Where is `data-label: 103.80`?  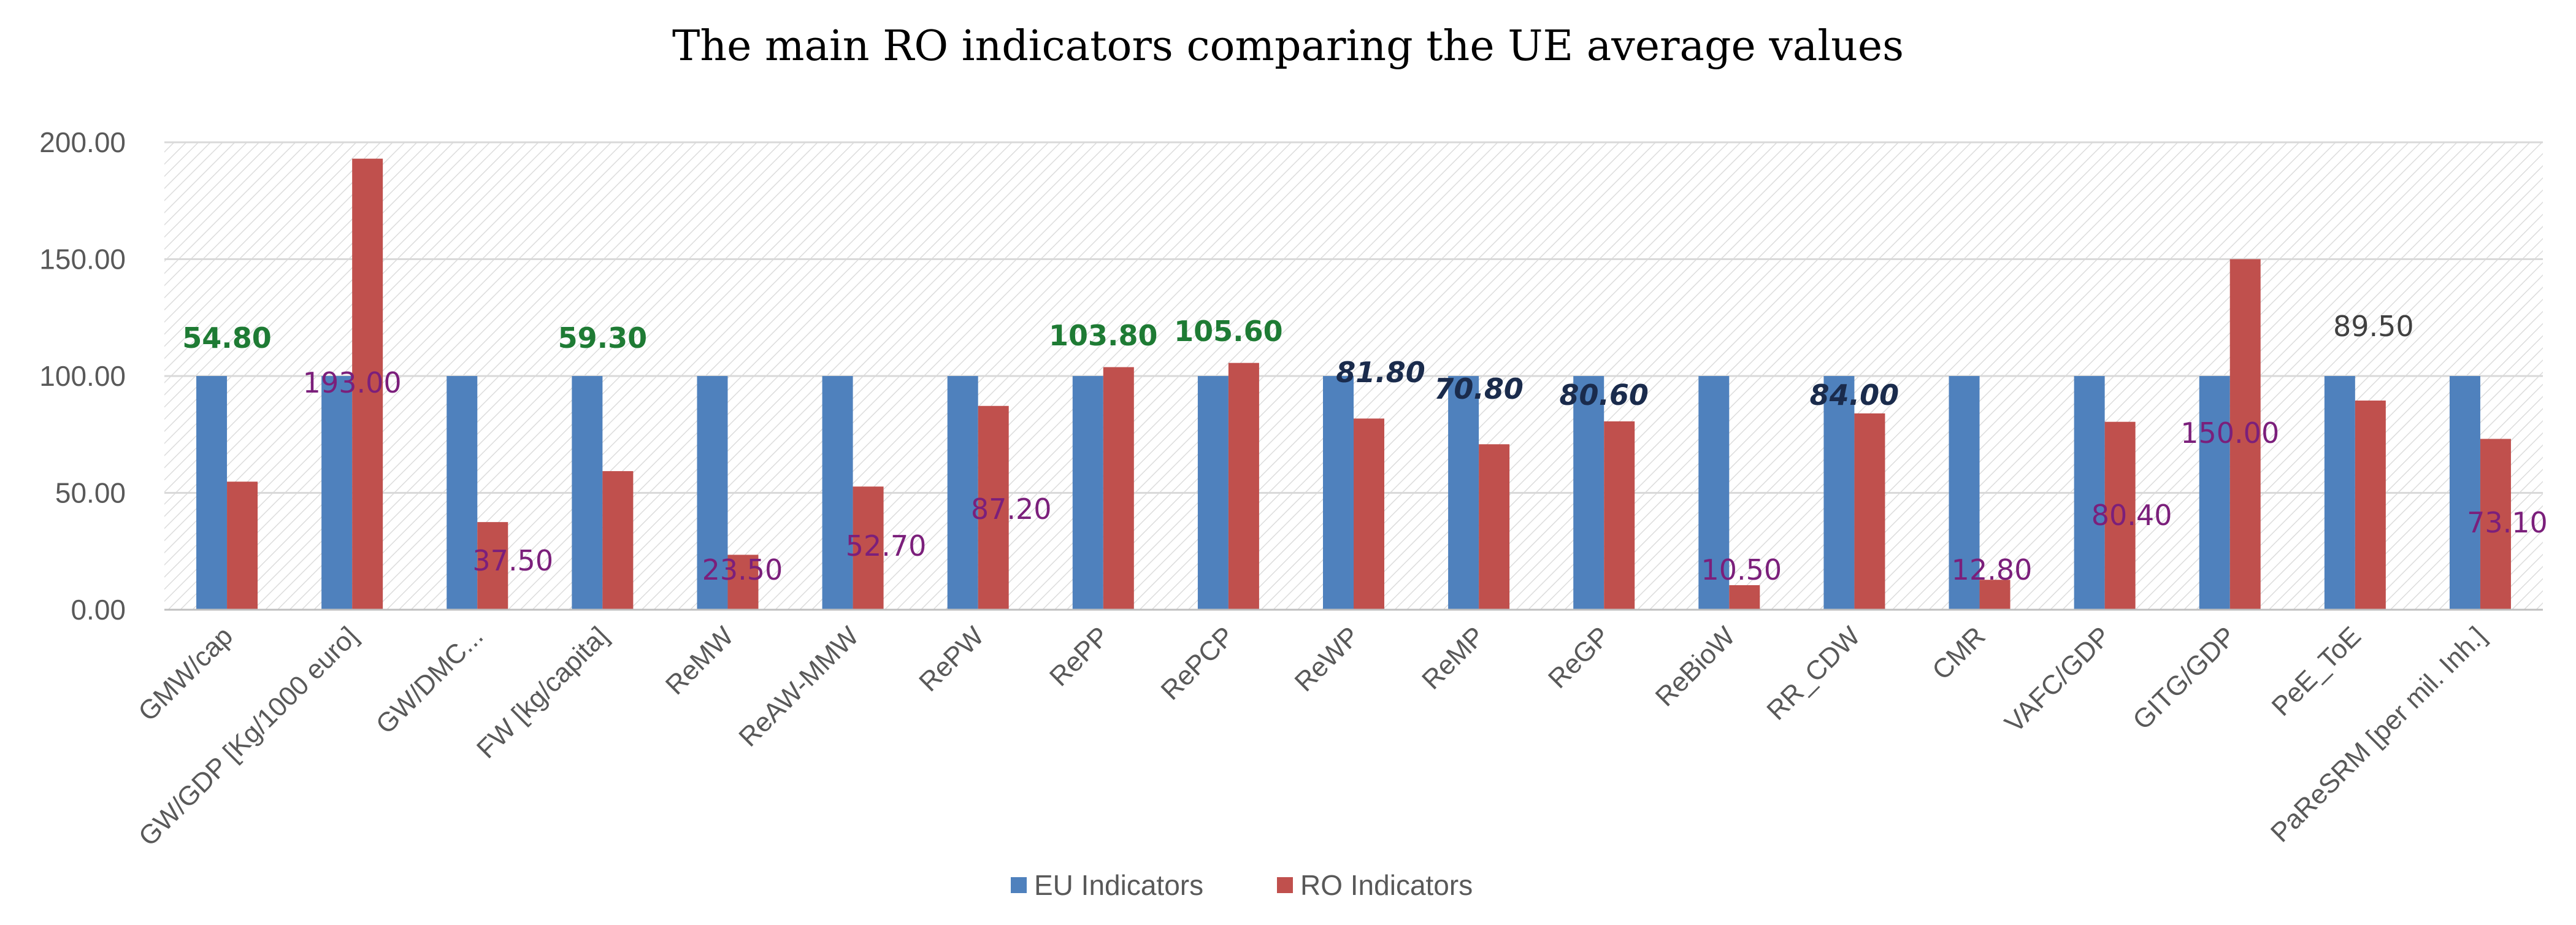 data-label: 103.80 is located at coordinates (1103, 336).